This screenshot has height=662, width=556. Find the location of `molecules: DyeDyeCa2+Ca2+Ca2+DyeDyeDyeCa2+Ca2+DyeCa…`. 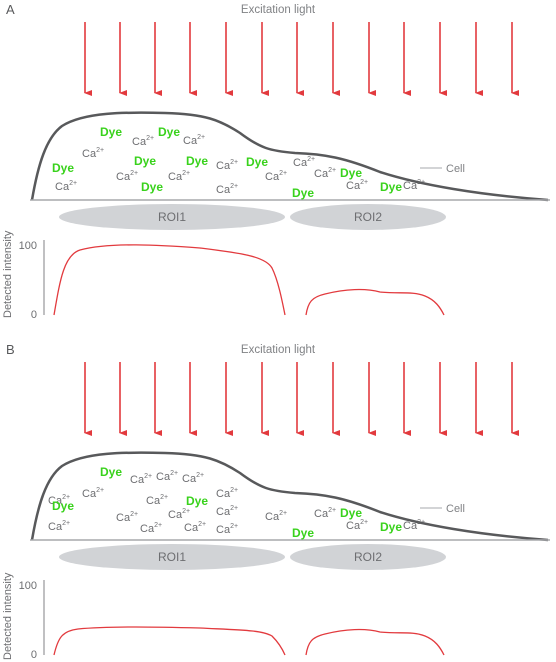

molecules: DyeDyeCa2+Ca2+Ca2+DyeDyeDyeCa2+Ca2+DyeCa… is located at coordinates (238, 162).